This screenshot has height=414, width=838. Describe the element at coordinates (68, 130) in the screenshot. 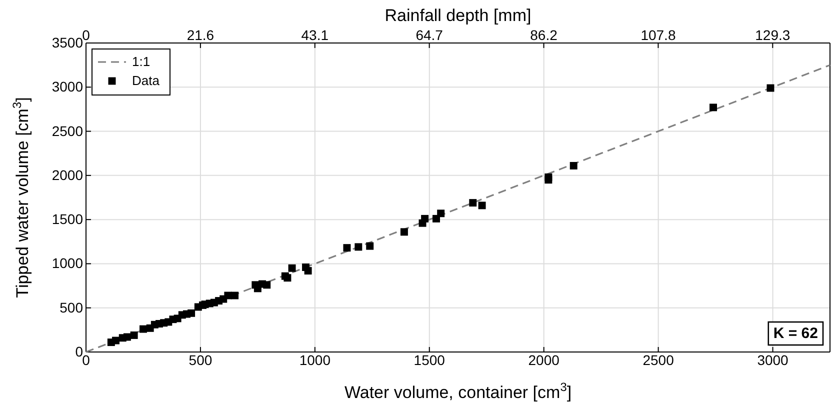

I see `y-tick-label: 2500` at that location.